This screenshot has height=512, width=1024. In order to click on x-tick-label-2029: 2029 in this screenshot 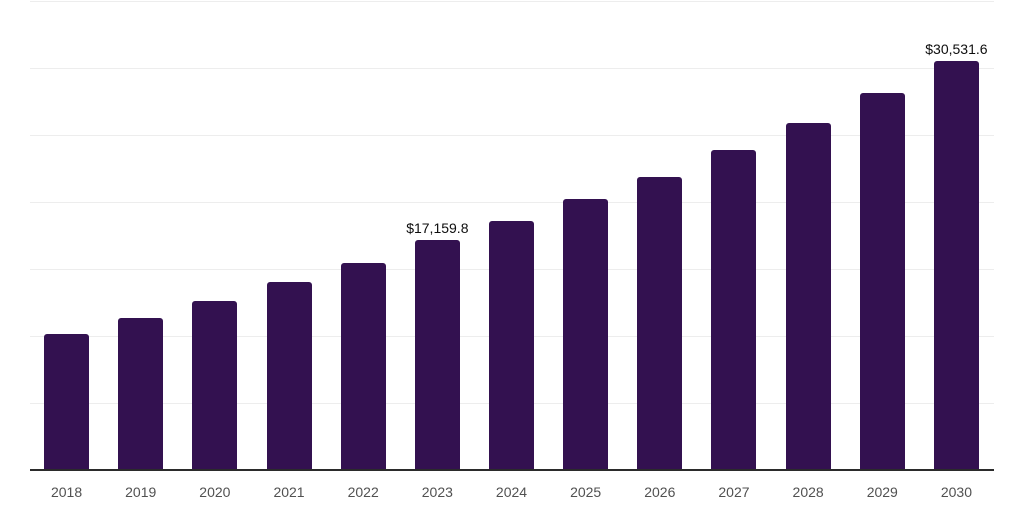, I will do `click(882, 492)`.